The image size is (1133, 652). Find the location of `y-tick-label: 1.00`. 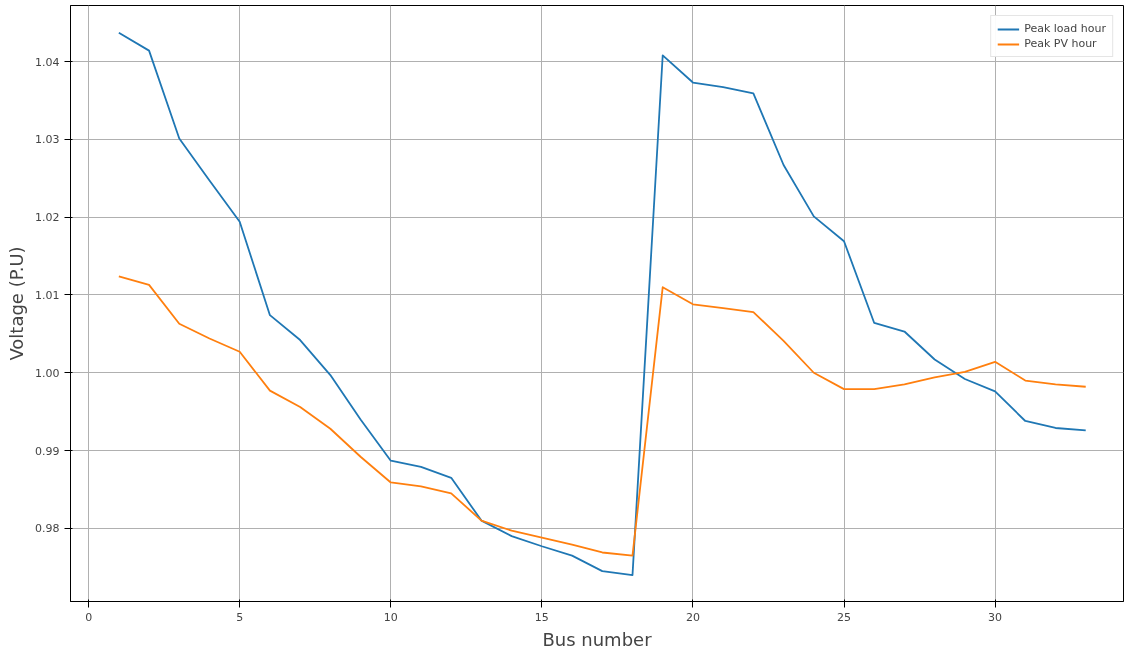

y-tick-label: 1.00 is located at coordinates (47, 373).